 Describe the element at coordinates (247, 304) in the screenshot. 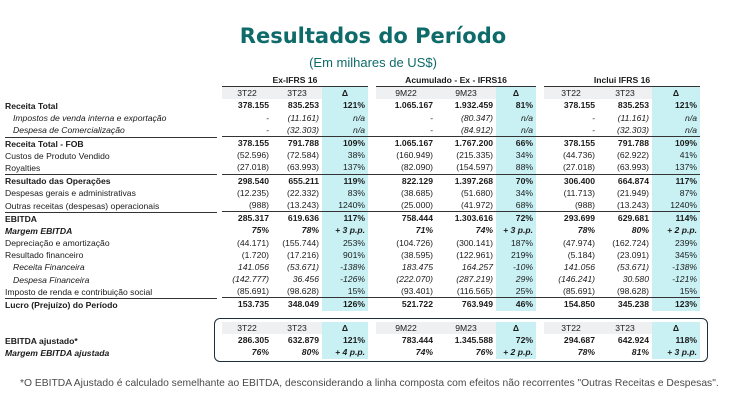

I see `value-cell: 153.735` at that location.